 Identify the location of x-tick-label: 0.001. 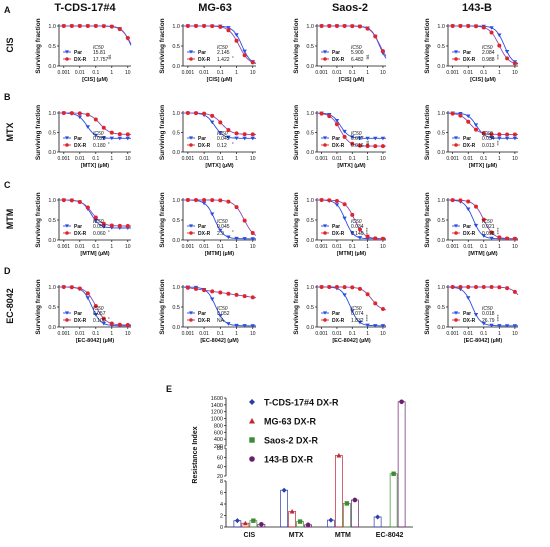
(64, 159).